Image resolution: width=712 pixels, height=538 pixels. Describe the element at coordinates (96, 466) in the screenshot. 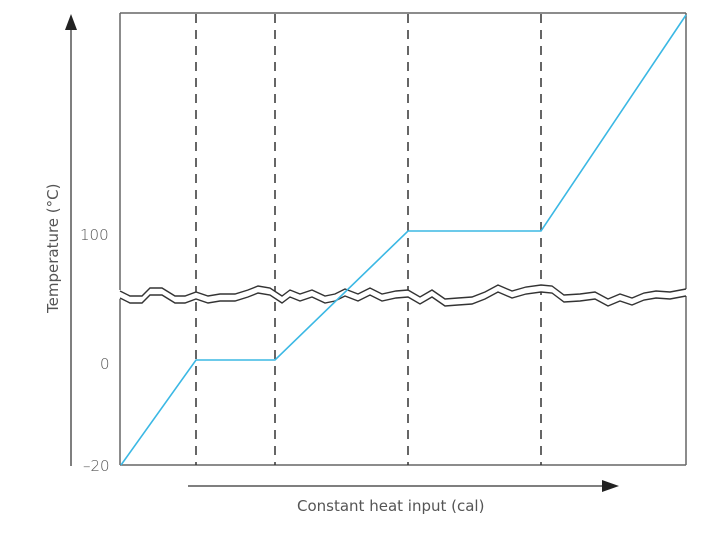

I see `y-tick-neg20: –20` at that location.